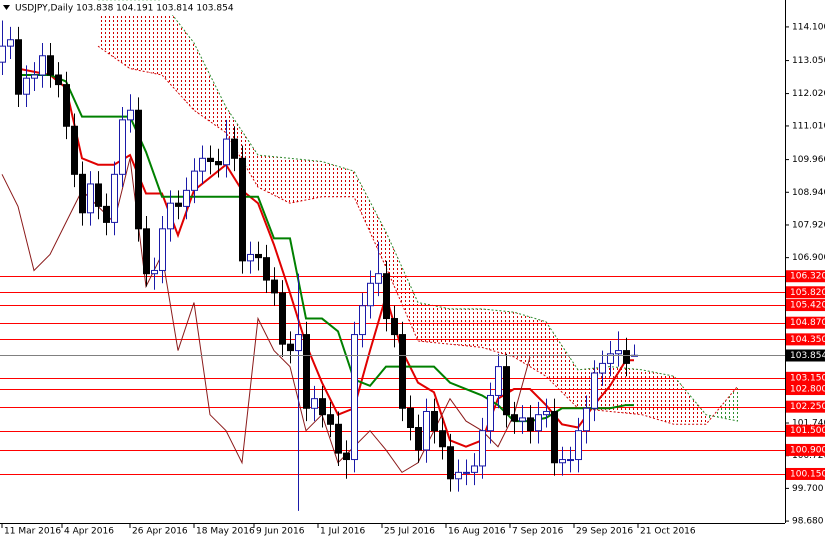 This screenshot has width=825, height=537. What do you see at coordinates (342, 532) in the screenshot?
I see `x-tick-label: 1 Jul 2016` at bounding box center [342, 532].